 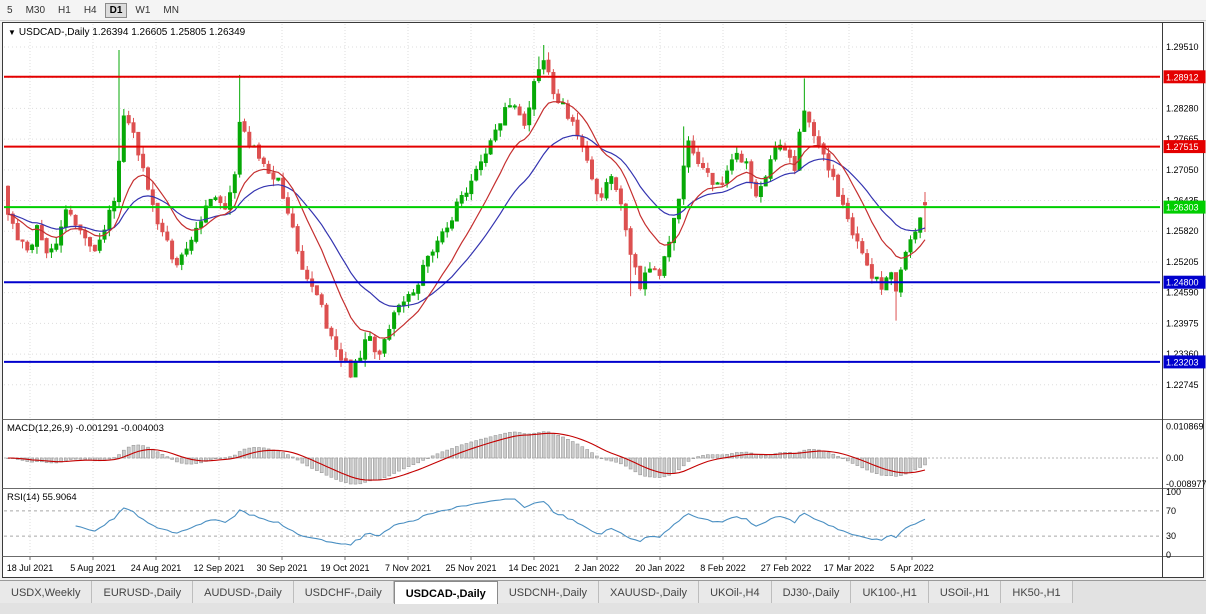 What do you see at coordinates (1037, 592) in the screenshot?
I see `chart-tab-hk50-h1: HK50-,H1` at bounding box center [1037, 592].